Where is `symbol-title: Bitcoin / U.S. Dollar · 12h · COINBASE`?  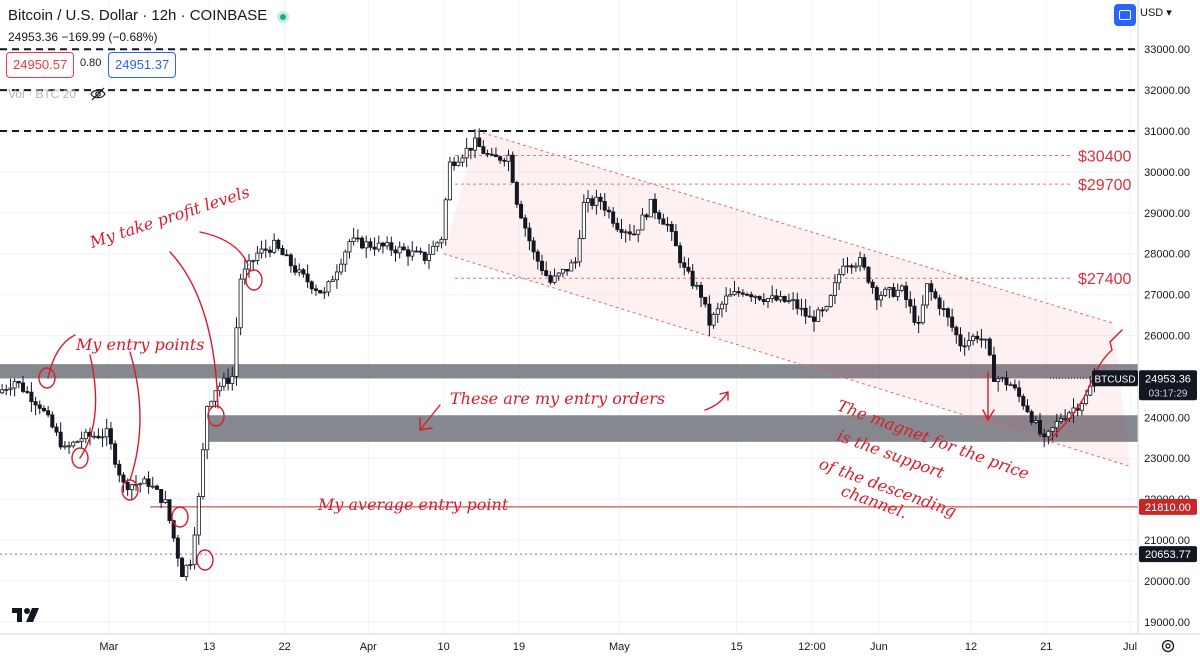 symbol-title: Bitcoin / U.S. Dollar · 12h · COINBASE is located at coordinates (138, 15).